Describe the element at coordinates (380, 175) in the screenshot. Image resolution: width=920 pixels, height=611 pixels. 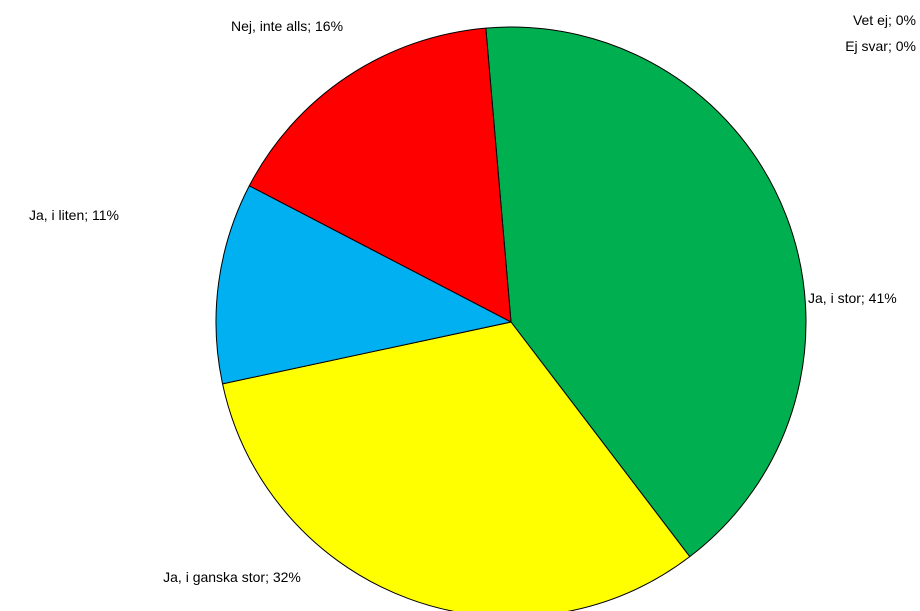
I see `pie-slice-nej-inte-alls` at that location.